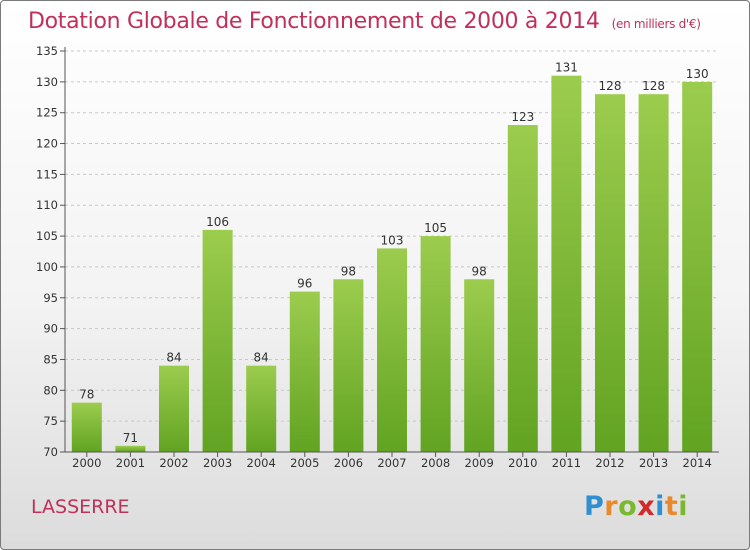  What do you see at coordinates (47, 236) in the screenshot?
I see `y-tick-label: 105` at bounding box center [47, 236].